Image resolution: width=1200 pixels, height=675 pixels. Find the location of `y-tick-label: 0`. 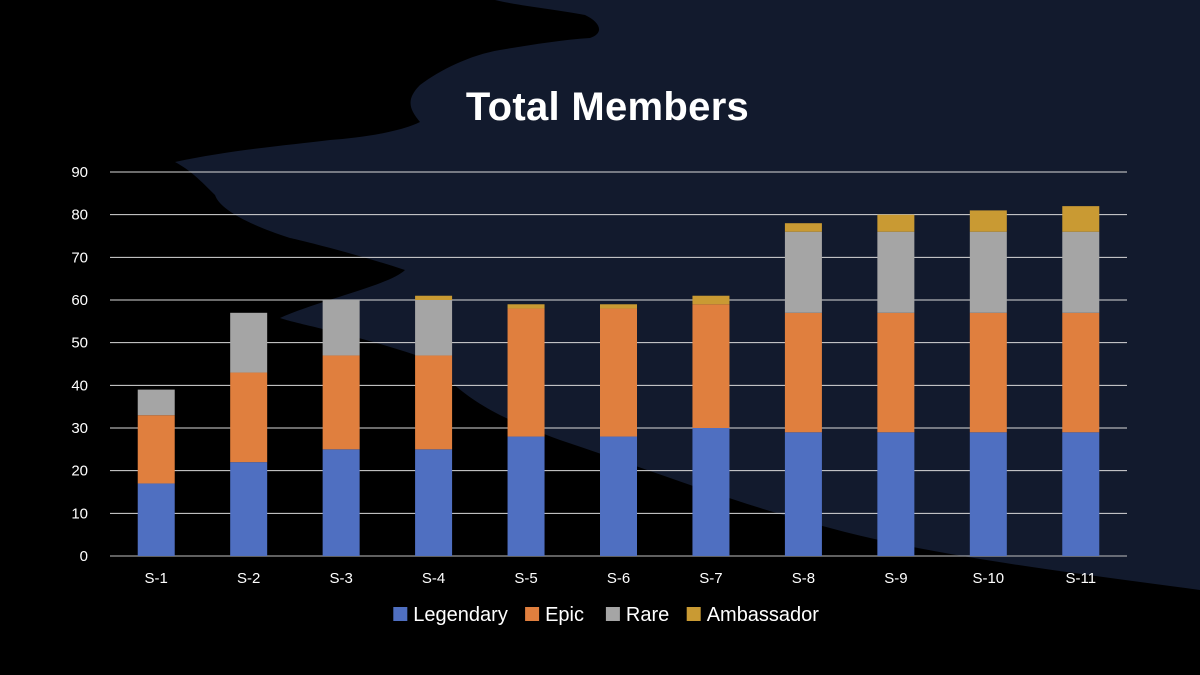

y-tick-label: 0 is located at coordinates (84, 556).